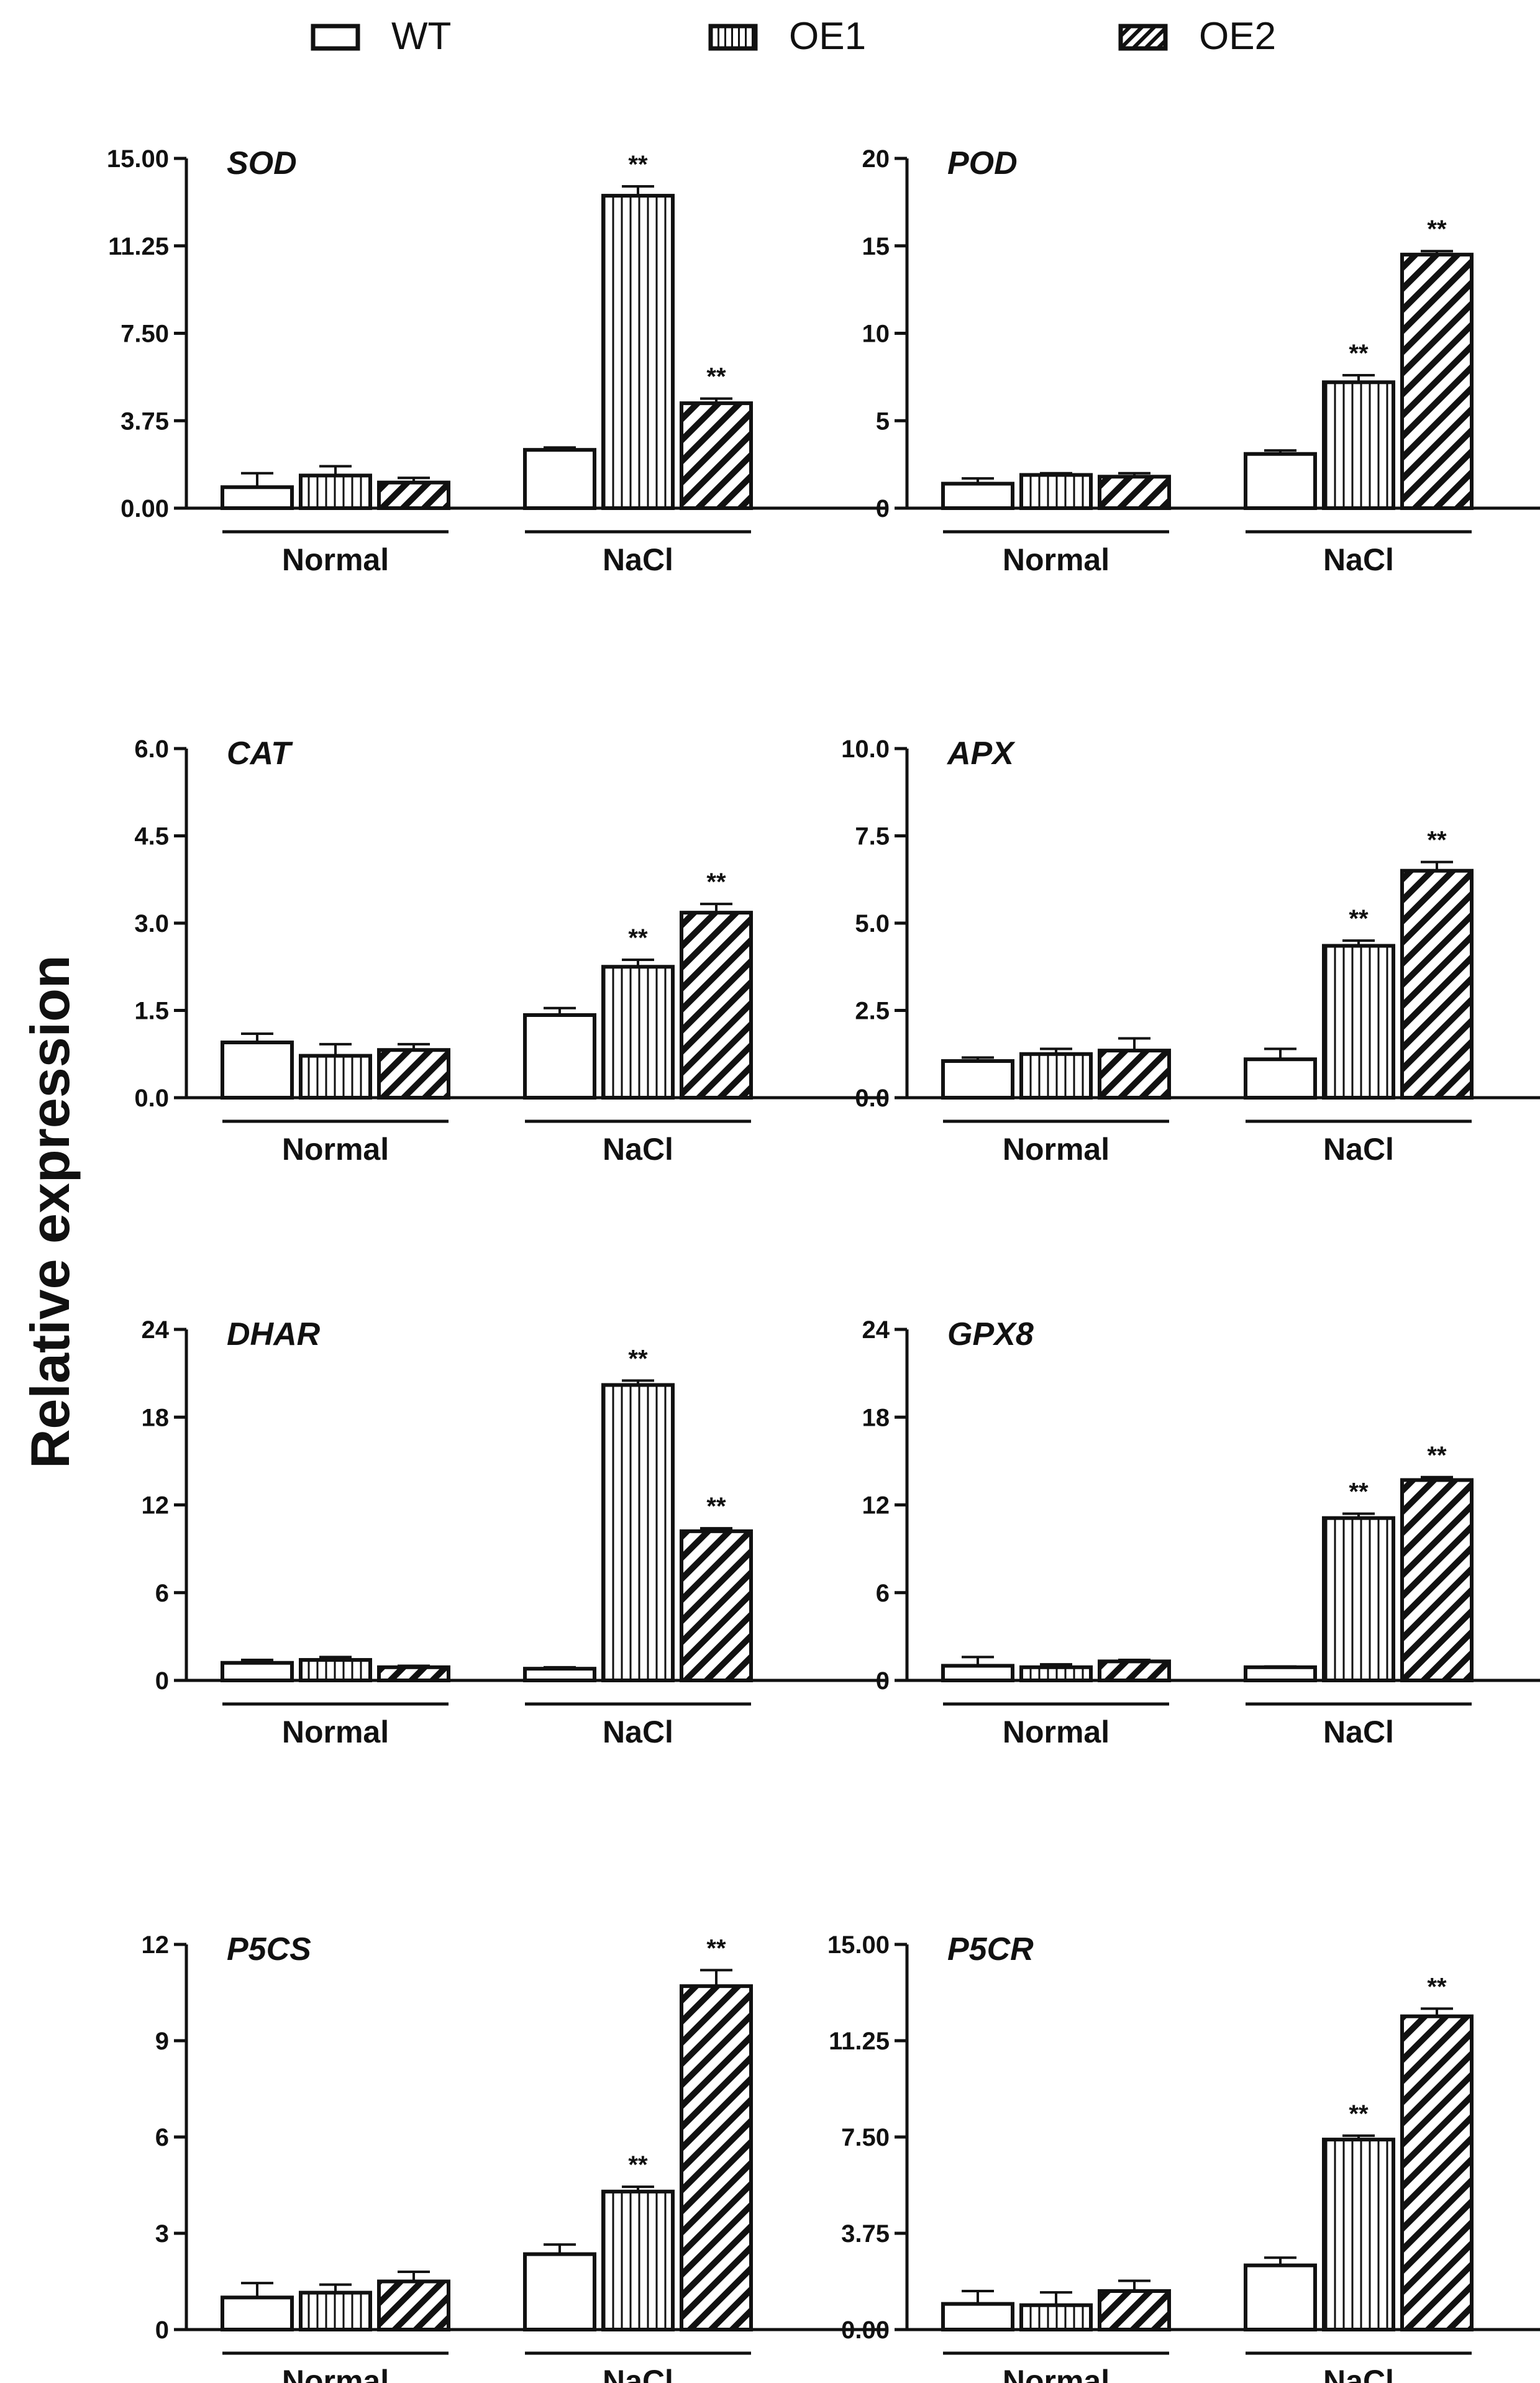  What do you see at coordinates (872, 836) in the screenshot?
I see `y-tick-label-apx: 7.5` at bounding box center [872, 836].